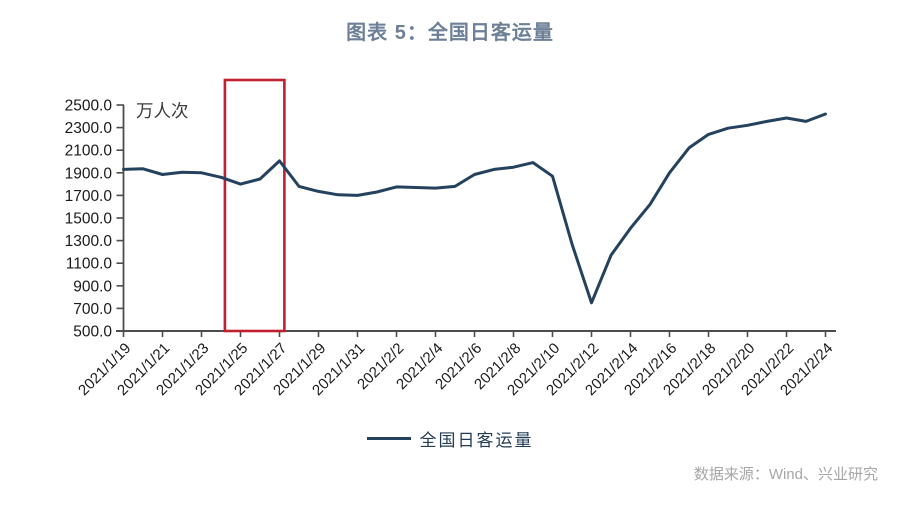  Describe the element at coordinates (92, 309) in the screenshot. I see `y-tick-label: 700.0` at that location.